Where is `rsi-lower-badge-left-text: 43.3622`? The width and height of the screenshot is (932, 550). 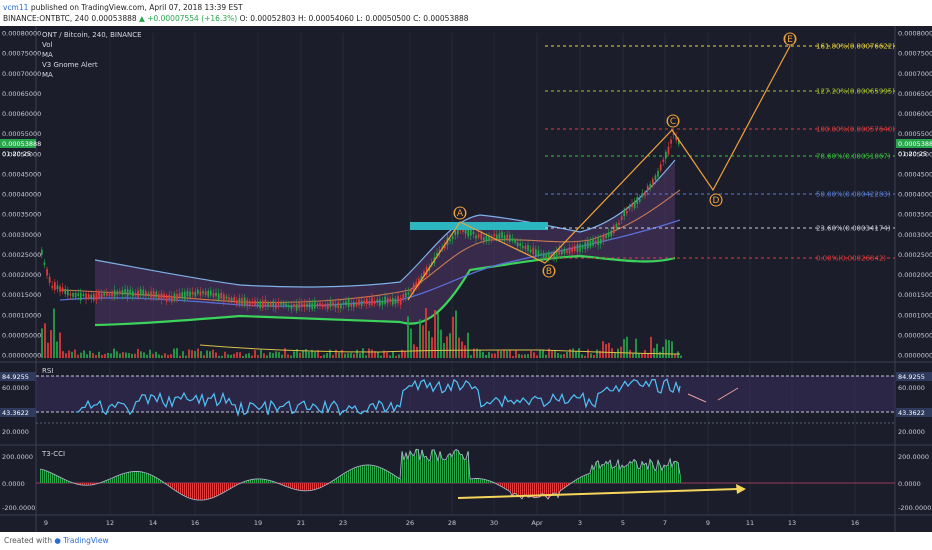
rsi-lower-badge-left-text: 43.3622 is located at coordinates (15, 413).